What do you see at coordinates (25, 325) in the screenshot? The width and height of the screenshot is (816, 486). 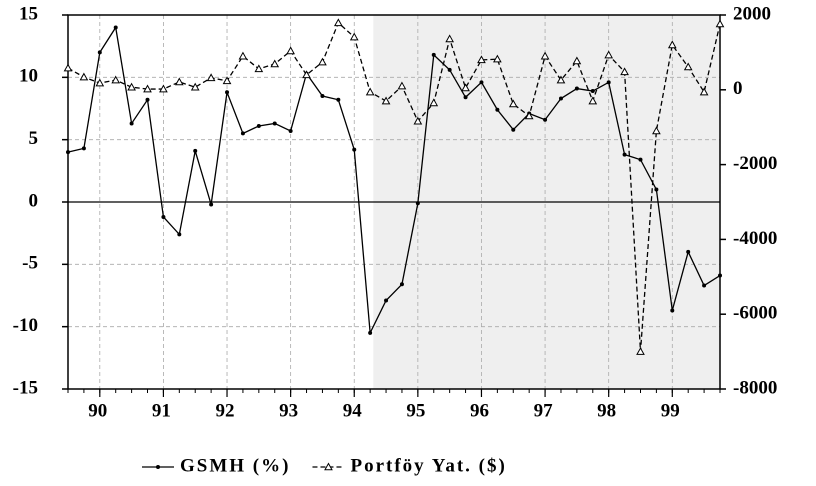 I see `y-tick-label: -10` at bounding box center [25, 325].